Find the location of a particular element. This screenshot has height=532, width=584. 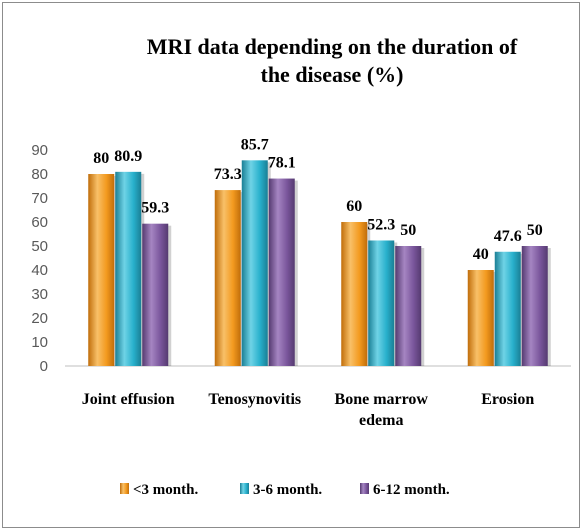

data-label: 52.3 is located at coordinates (381, 224).